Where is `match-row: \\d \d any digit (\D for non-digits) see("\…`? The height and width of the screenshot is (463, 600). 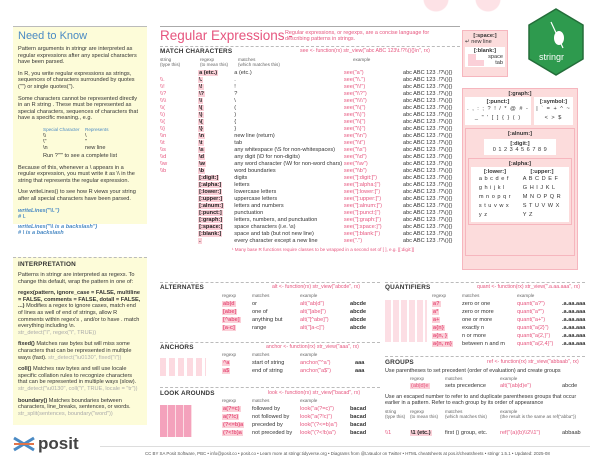
match-row: \\d \d any digit (\D for non-digits) see("\… is located at coordinates (310, 157).